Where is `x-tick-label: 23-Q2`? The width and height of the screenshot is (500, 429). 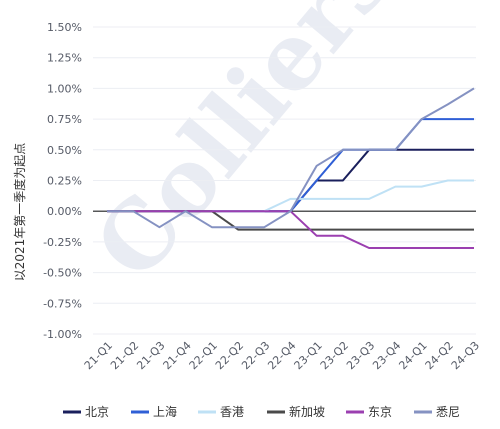
x-tick-label: 23-Q2 is located at coordinates (334, 355).